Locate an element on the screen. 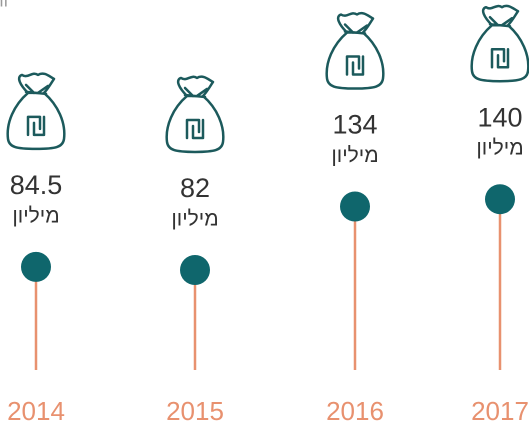  value-label: 84.5 is located at coordinates (36, 185).